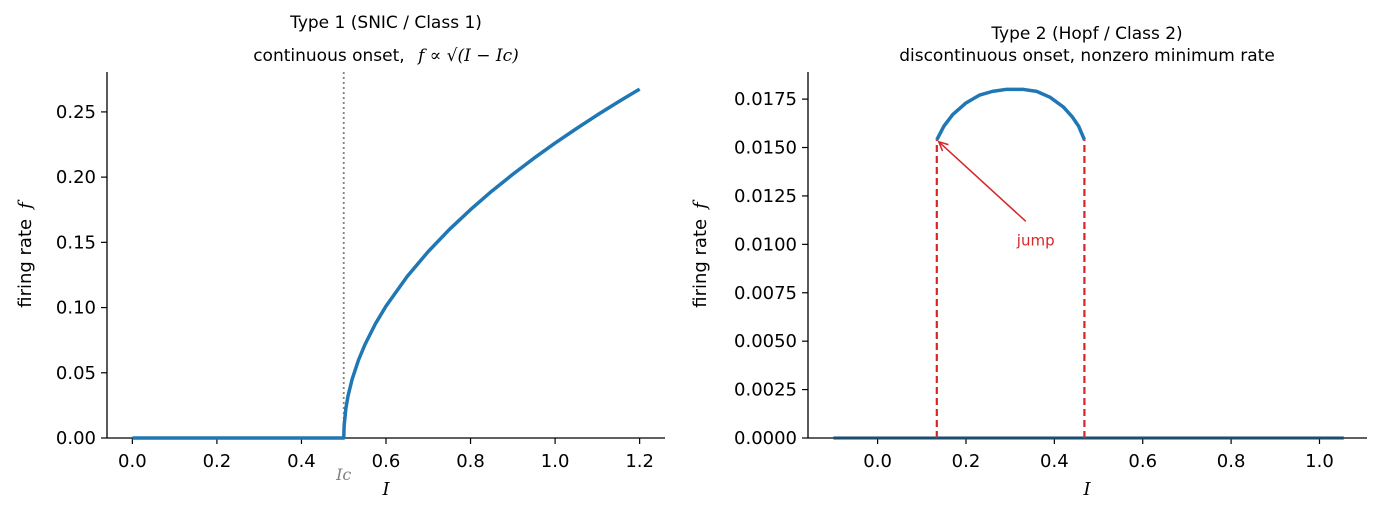  I want to click on type2-xlabel: I, so click(1086, 489).